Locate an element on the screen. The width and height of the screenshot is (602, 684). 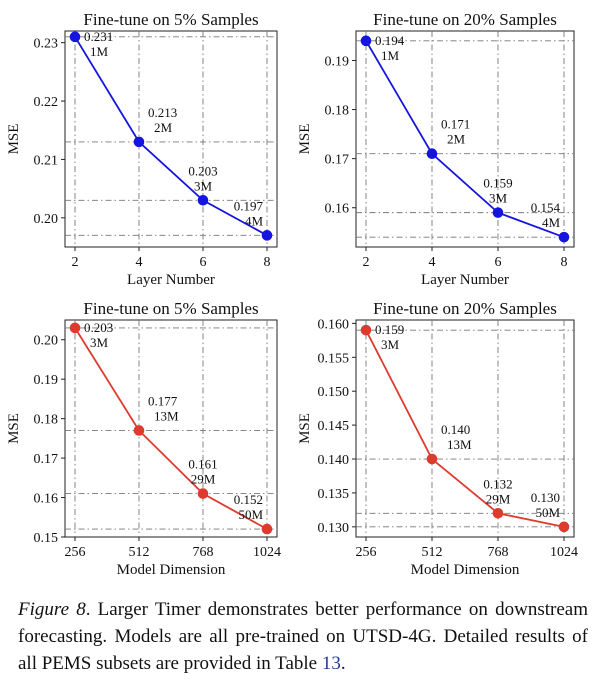
caption-lead: Figure 8 is located at coordinates (52, 609).